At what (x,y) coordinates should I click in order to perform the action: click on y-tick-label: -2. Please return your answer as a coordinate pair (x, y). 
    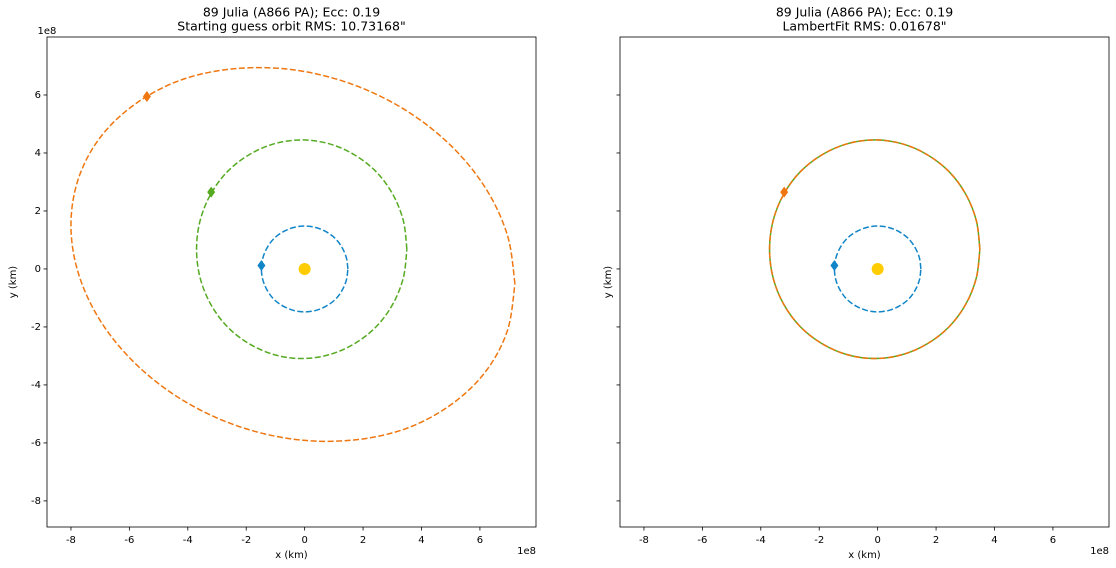
    Looking at the image, I should click on (36, 327).